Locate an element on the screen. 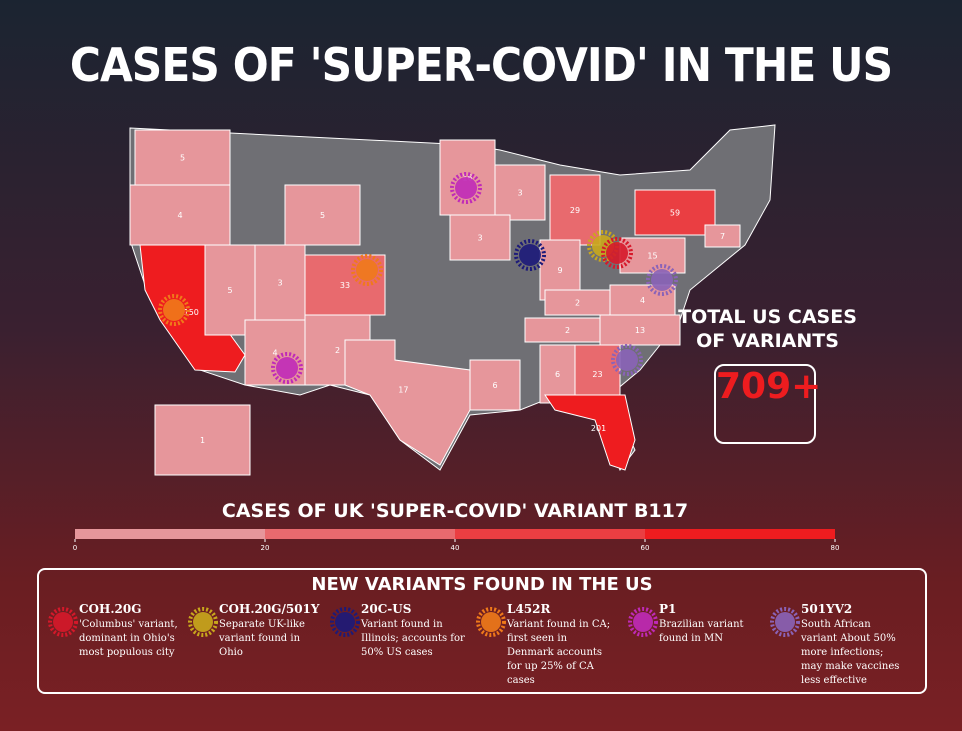  variant-description: Brazilian variant found in MN is located at coordinates (701, 631).